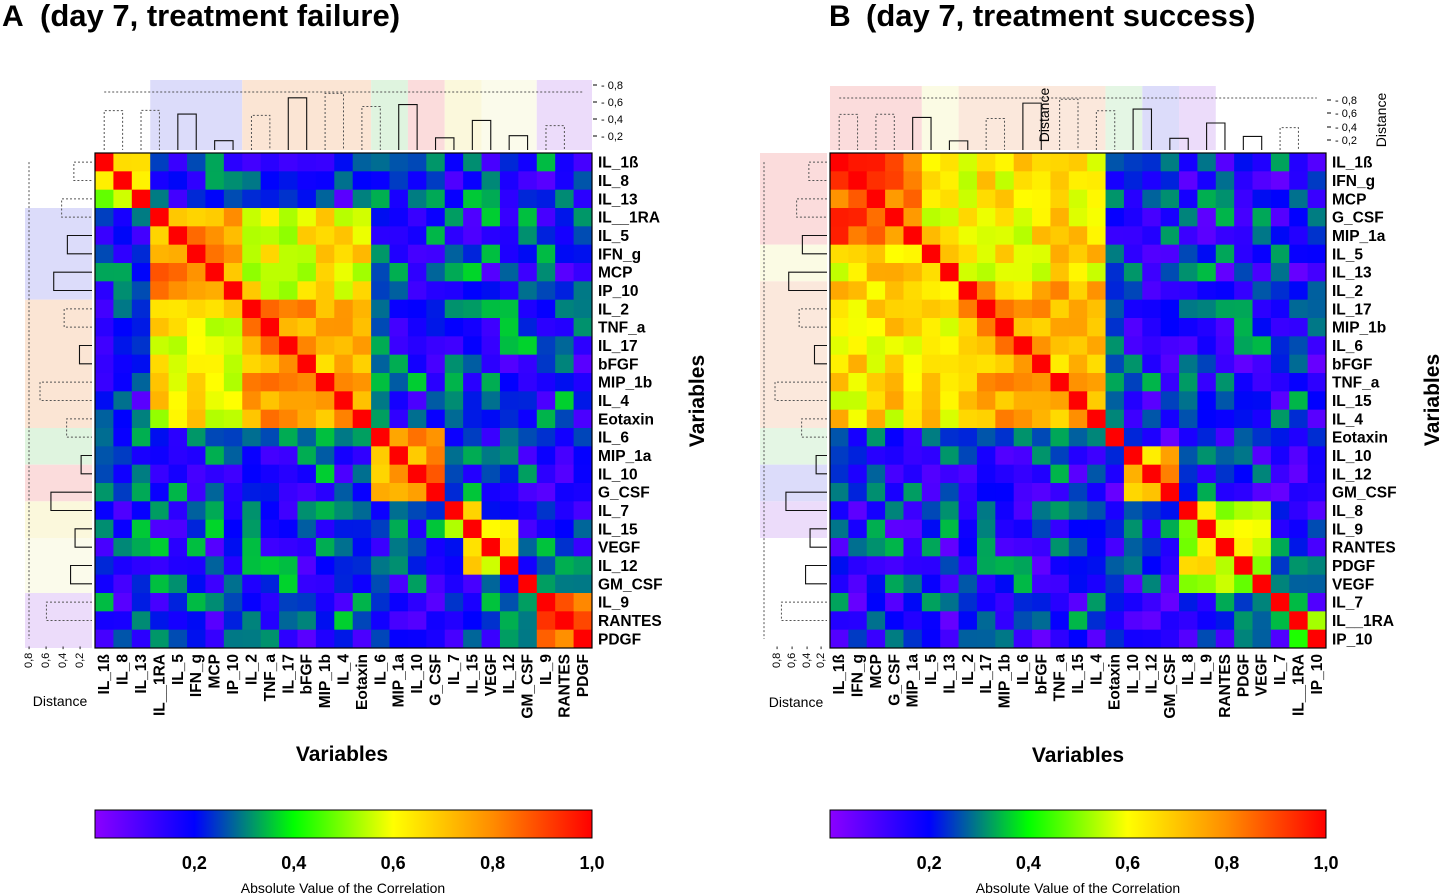 The image size is (1439, 896). What do you see at coordinates (840, 16) in the screenshot?
I see `panel-b-letter: B` at bounding box center [840, 16].